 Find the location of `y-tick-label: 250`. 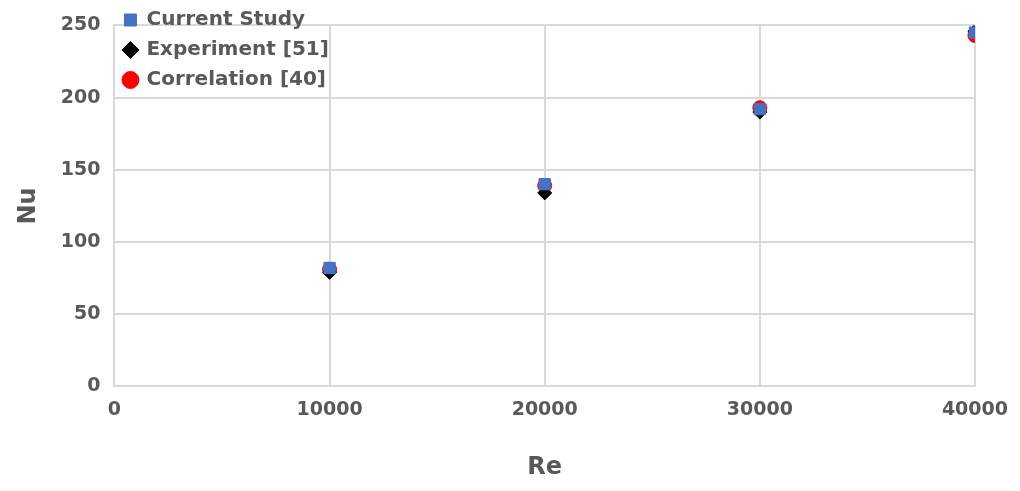

y-tick-label: 250 is located at coordinates (80, 23).